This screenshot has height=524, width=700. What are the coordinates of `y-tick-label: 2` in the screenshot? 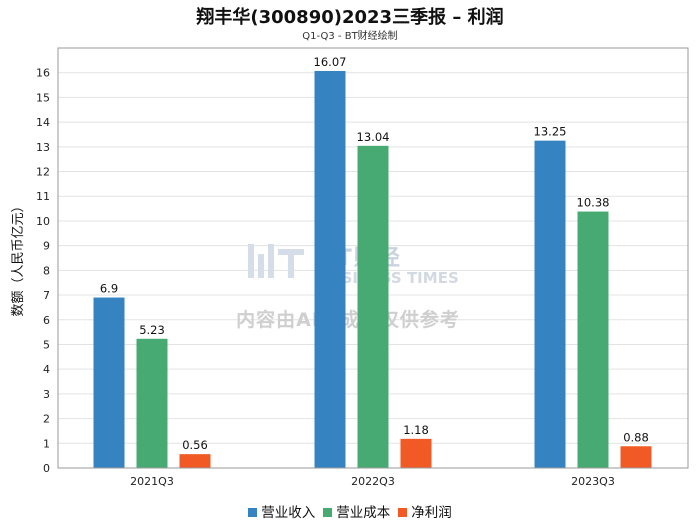 It's located at (46, 419).